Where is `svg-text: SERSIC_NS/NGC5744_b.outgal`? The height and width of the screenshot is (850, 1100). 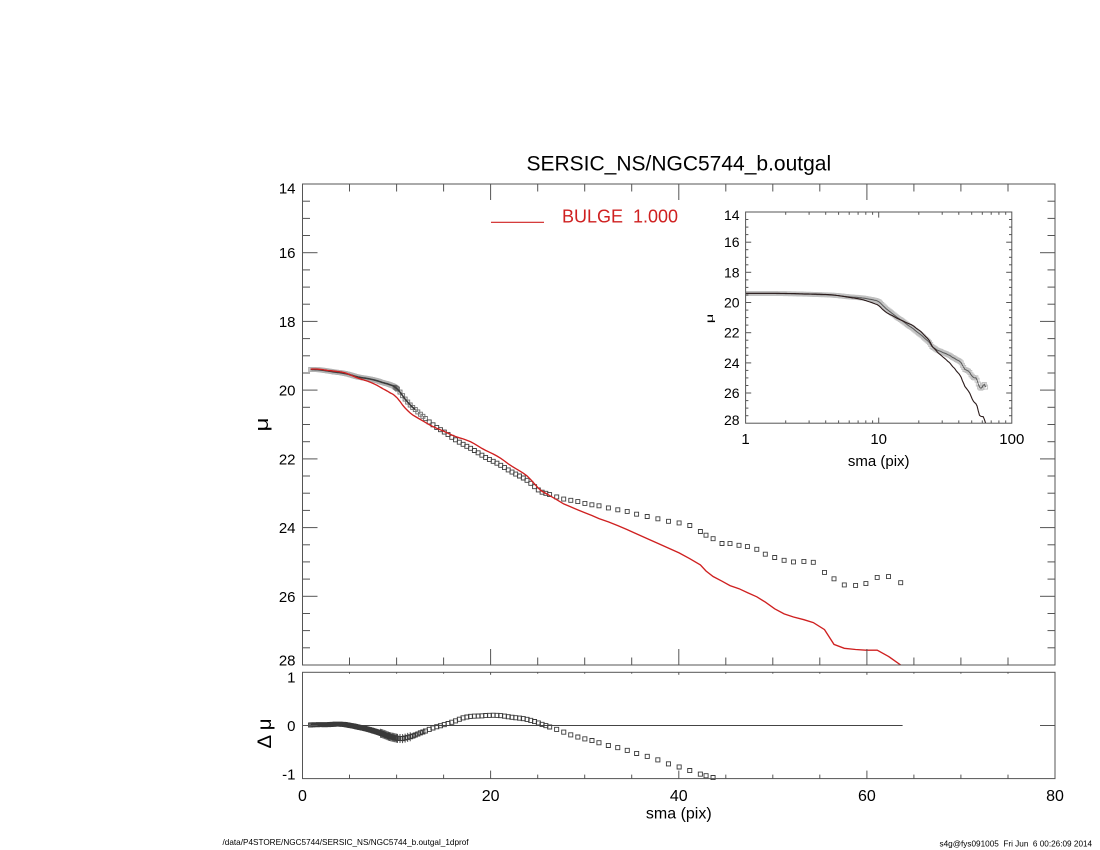
svg-text: SERSIC_NS/NGC5744_b.outgal is located at coordinates (678, 164).